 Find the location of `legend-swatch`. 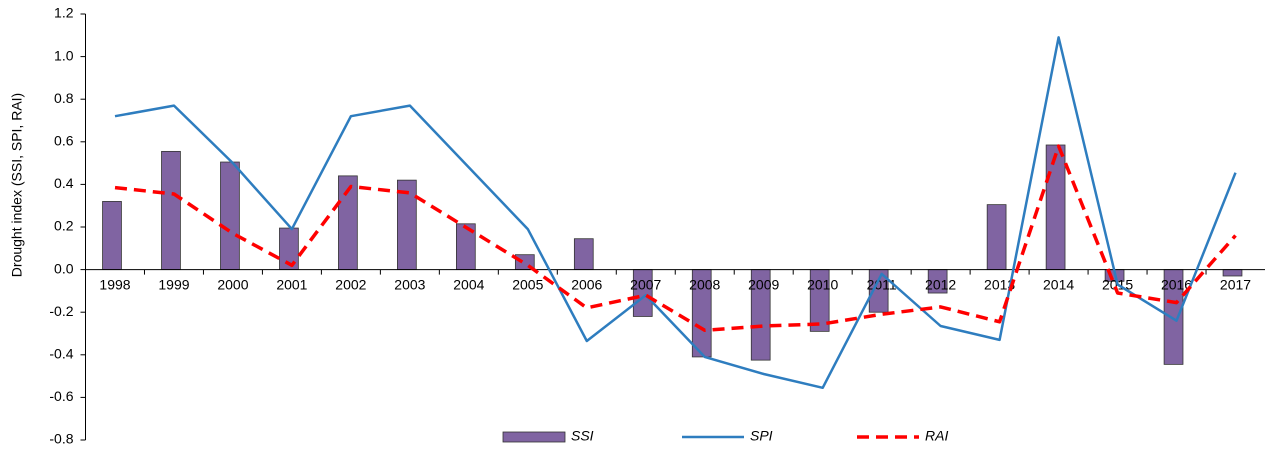

legend-swatch is located at coordinates (534, 437).